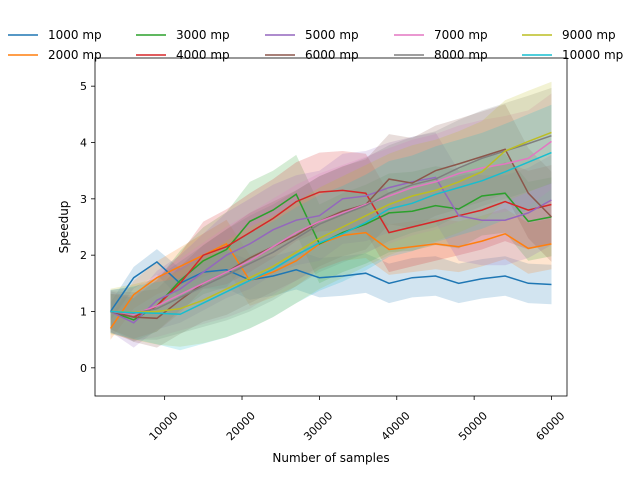  I want to click on legend-label: 6000 mp, so click(332, 55).